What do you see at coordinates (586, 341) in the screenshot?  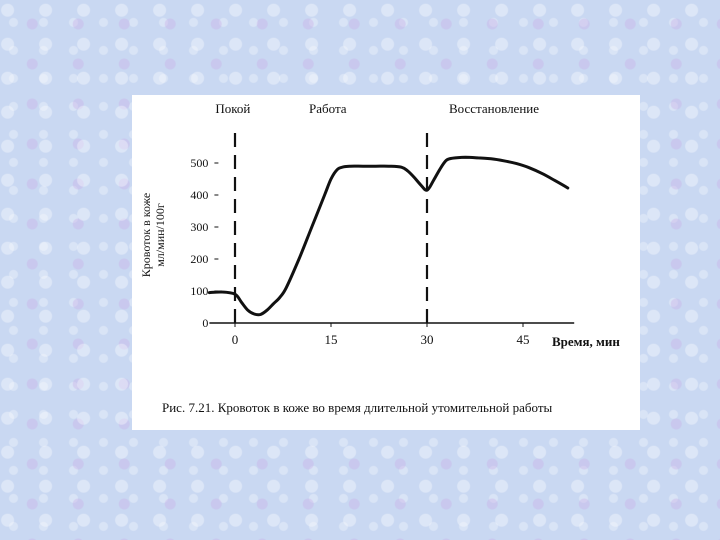 I see `x-axis-title: Время, мин` at bounding box center [586, 341].